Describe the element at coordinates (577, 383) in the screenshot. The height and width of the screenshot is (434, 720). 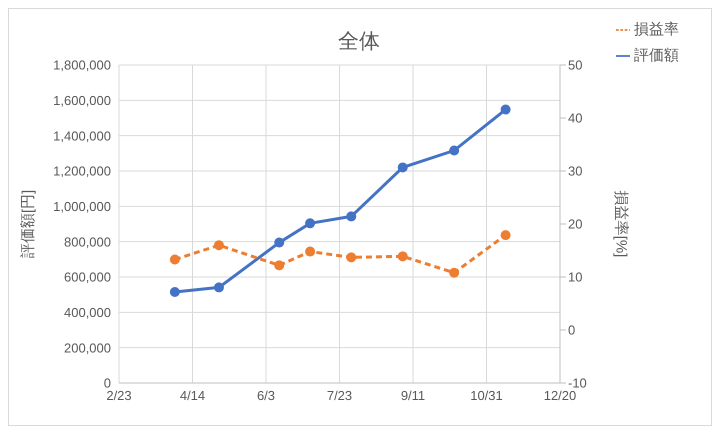
I see `y2-tick-label: -10` at that location.